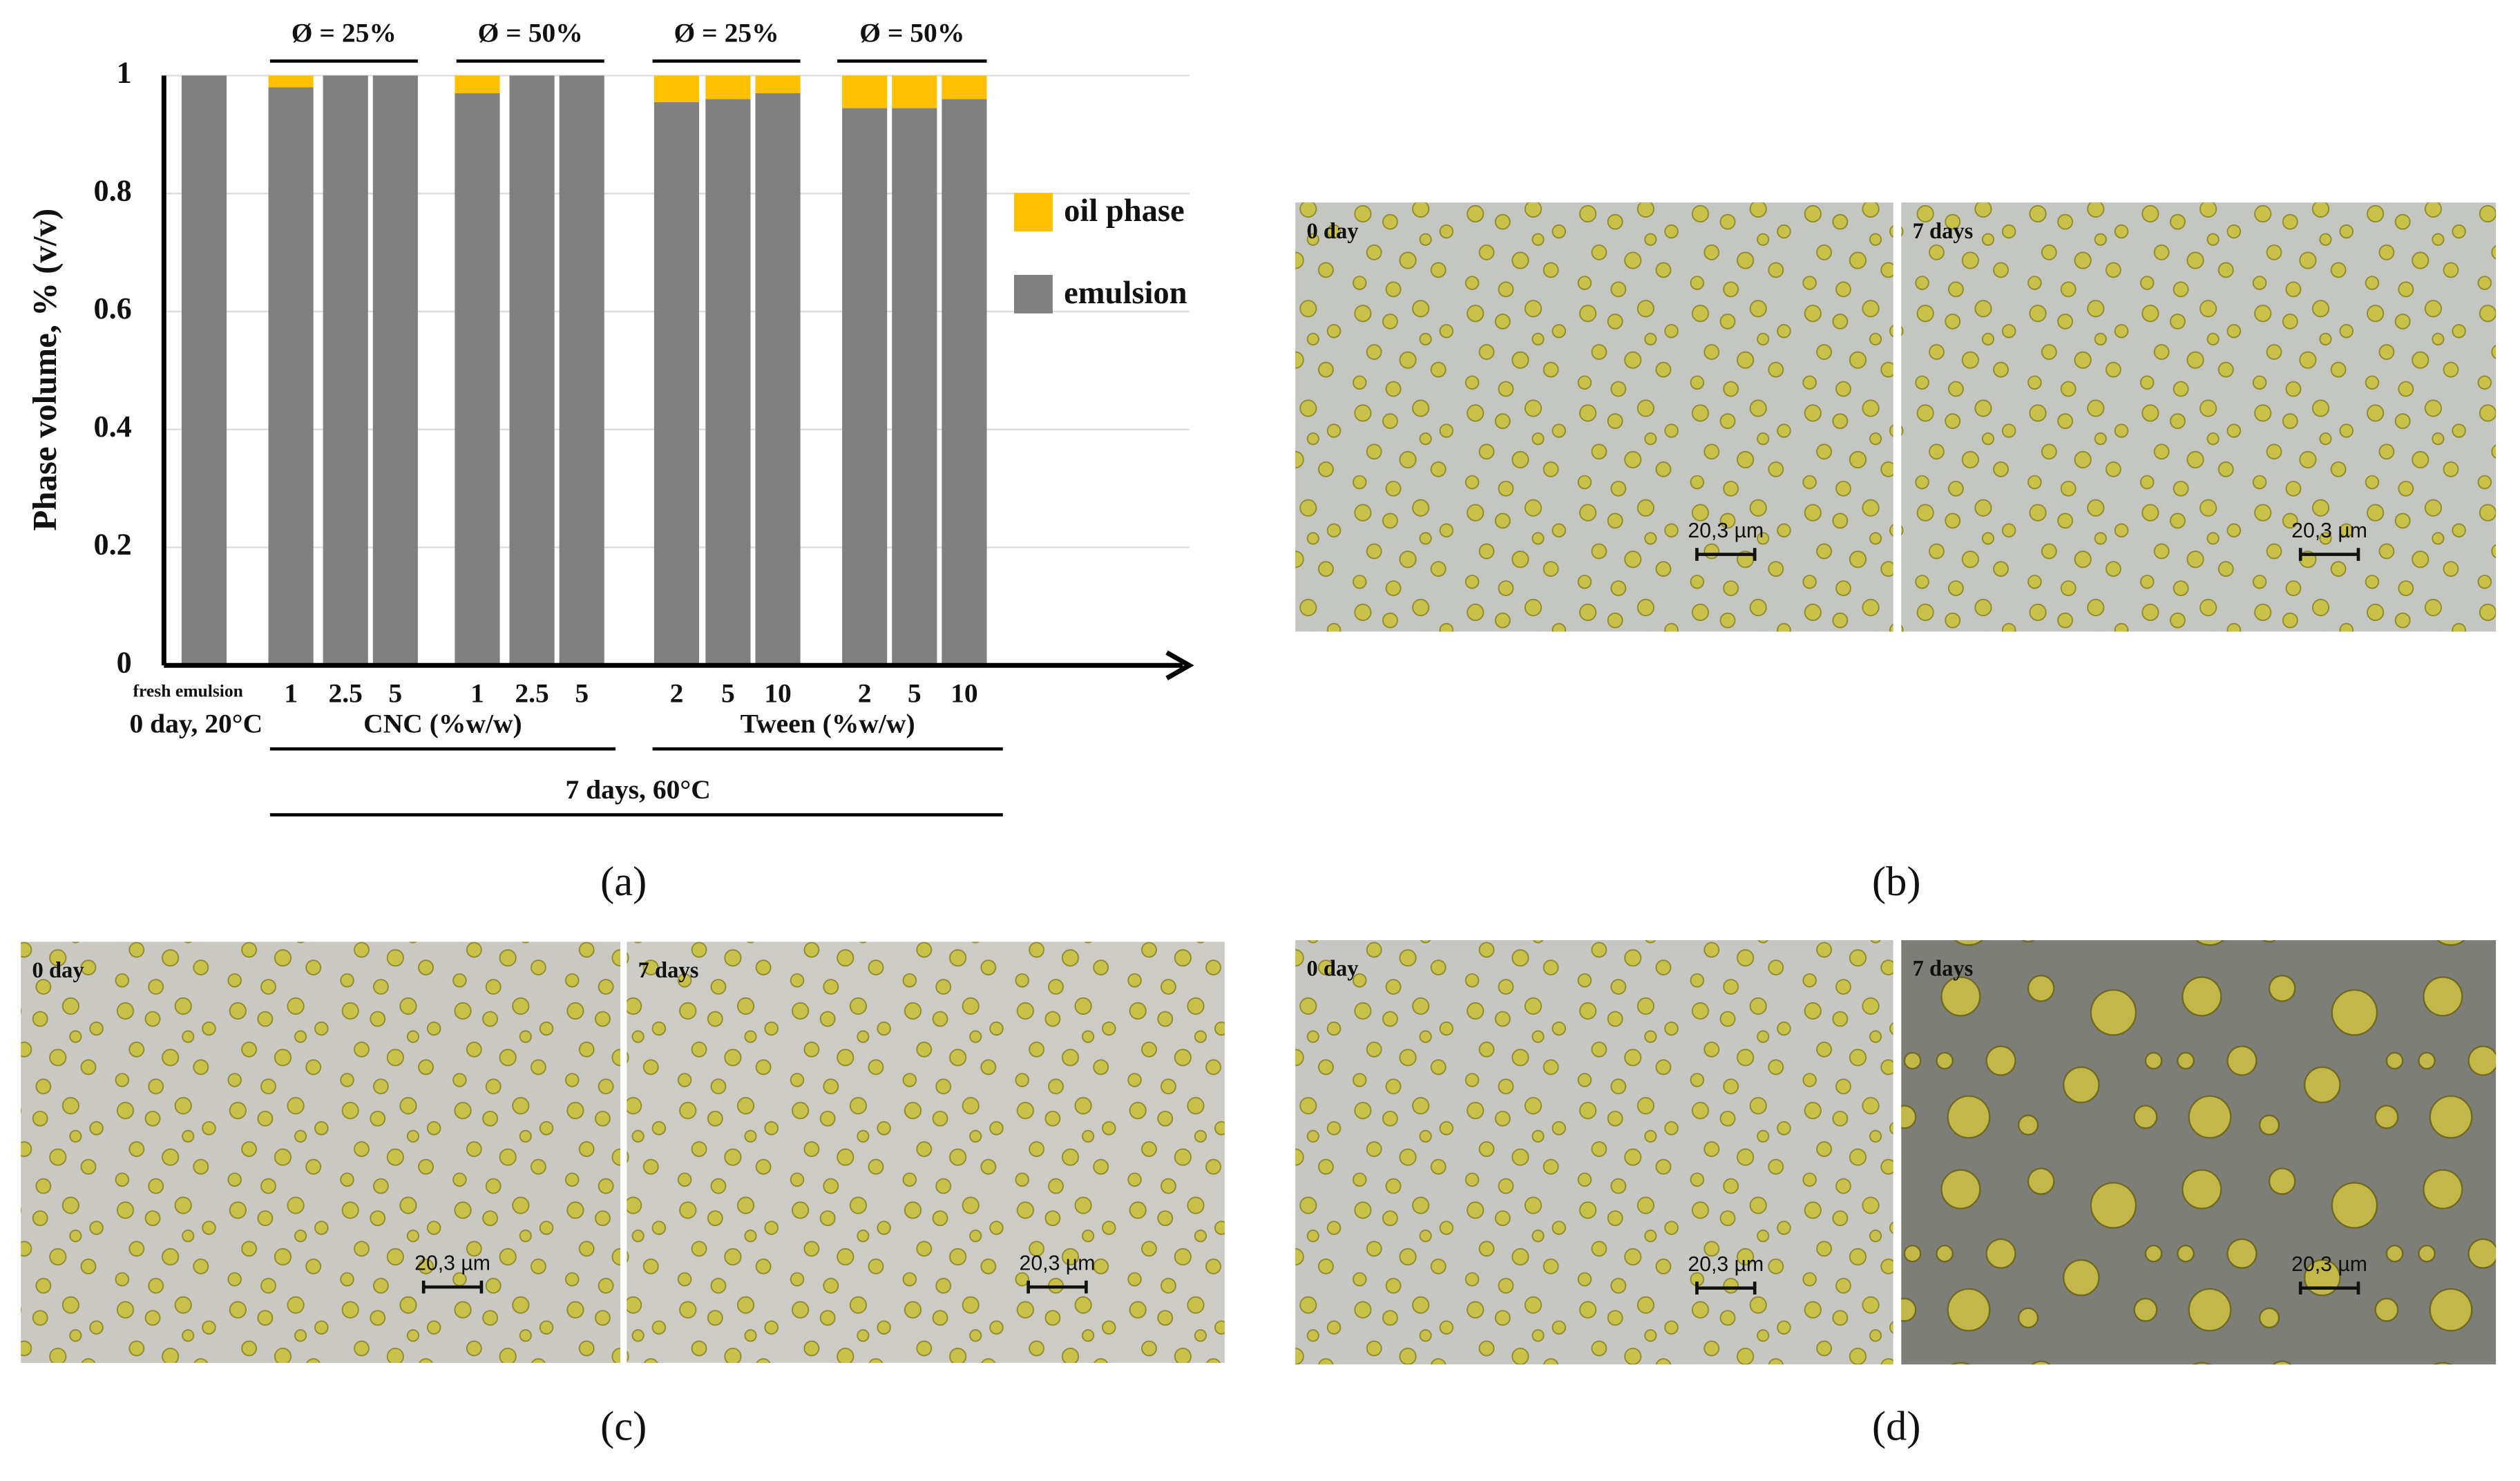 The width and height of the screenshot is (2520, 1481). What do you see at coordinates (623, 1427) in the screenshot?
I see `panel-label: (c)` at bounding box center [623, 1427].